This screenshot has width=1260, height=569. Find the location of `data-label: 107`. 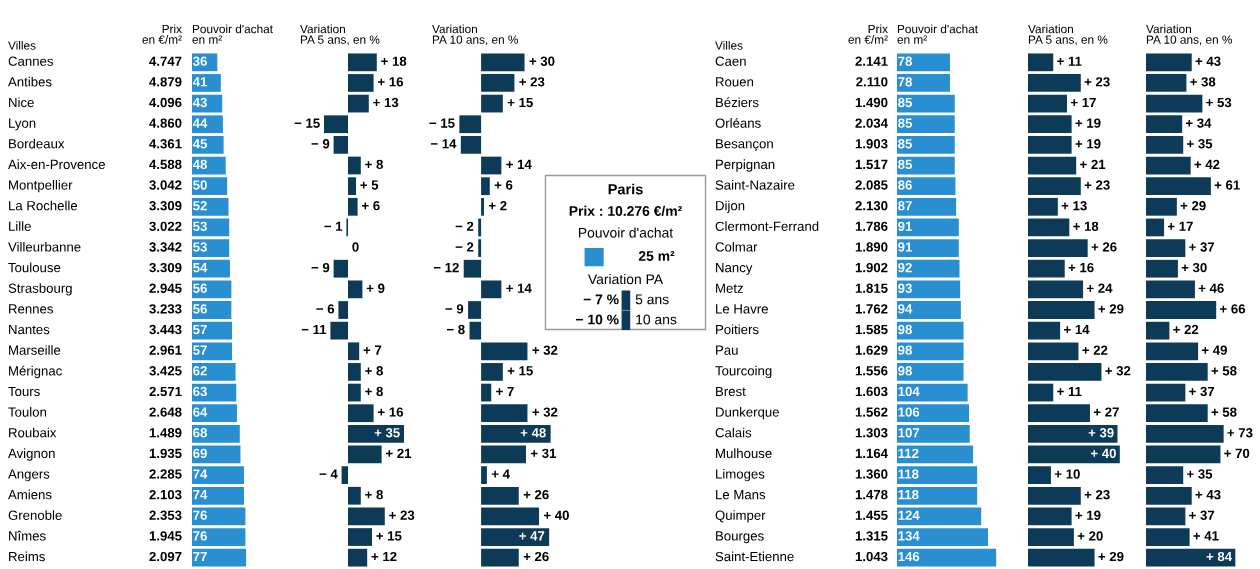

data-label: 107 is located at coordinates (909, 433).